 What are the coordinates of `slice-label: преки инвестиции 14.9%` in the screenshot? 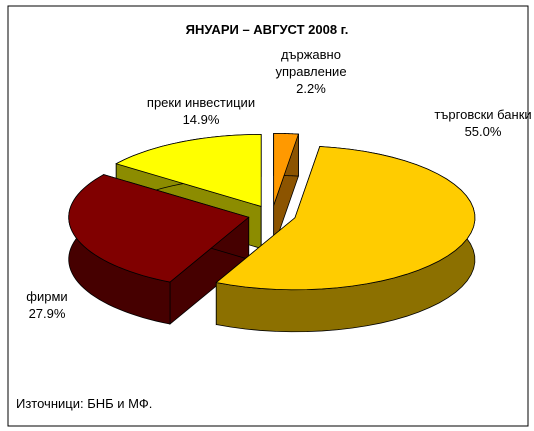 It's located at (201, 111).